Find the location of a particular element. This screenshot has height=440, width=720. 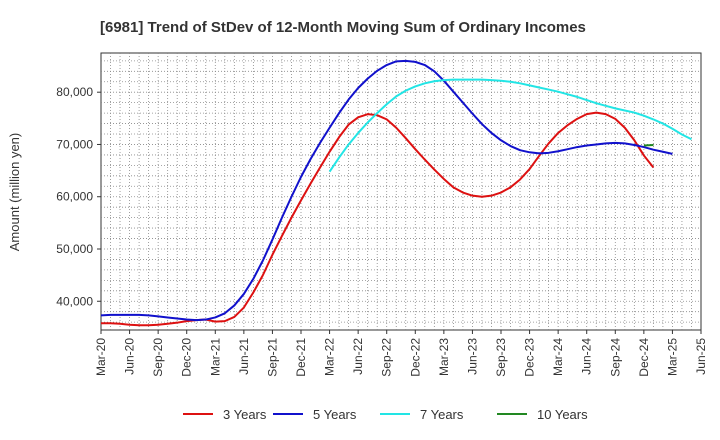

legend-label: 5 Years is located at coordinates (335, 414).